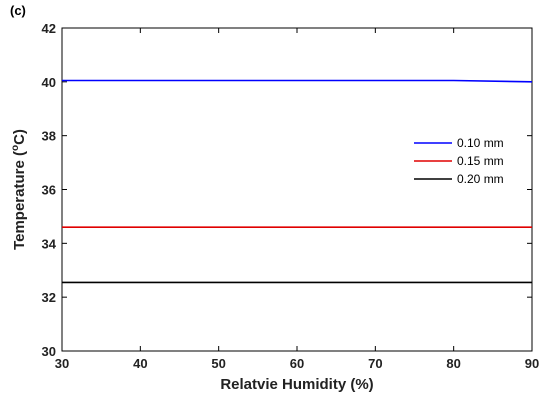 The width and height of the screenshot is (550, 405). I want to click on legend: 0.10 mm 0.15 mm 0.20 mm, so click(459, 161).